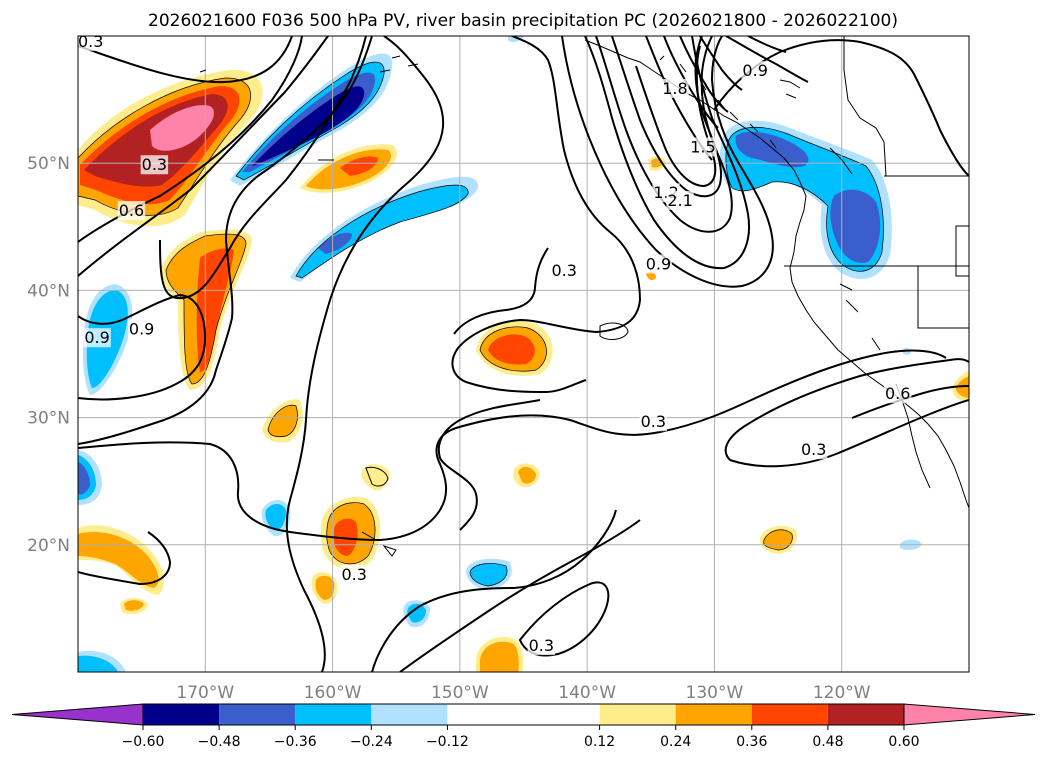  Describe the element at coordinates (827, 742) in the screenshot. I see `colorbar-tick-label: 0.48` at that location.